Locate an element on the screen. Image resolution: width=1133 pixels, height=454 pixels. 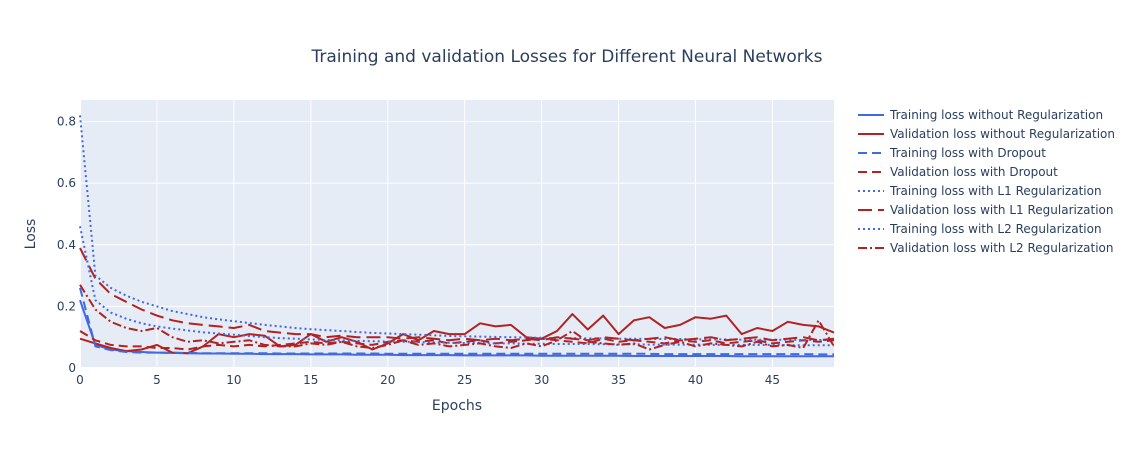
y-axis-label: Loss is located at coordinates (31, 234).